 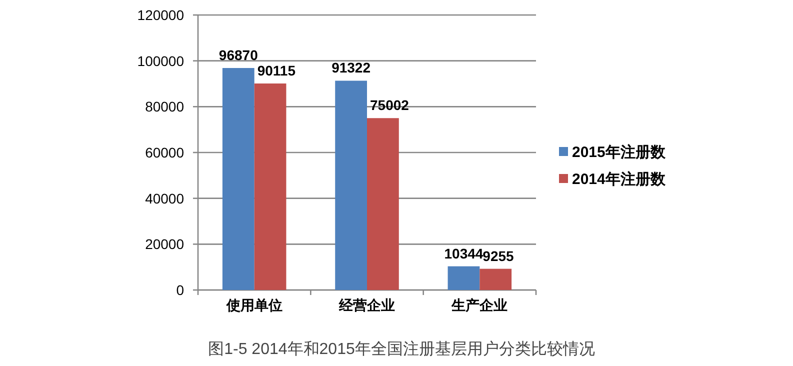 What do you see at coordinates (367, 305) in the screenshot?
I see `x-tick-label: 经营企业` at bounding box center [367, 305].